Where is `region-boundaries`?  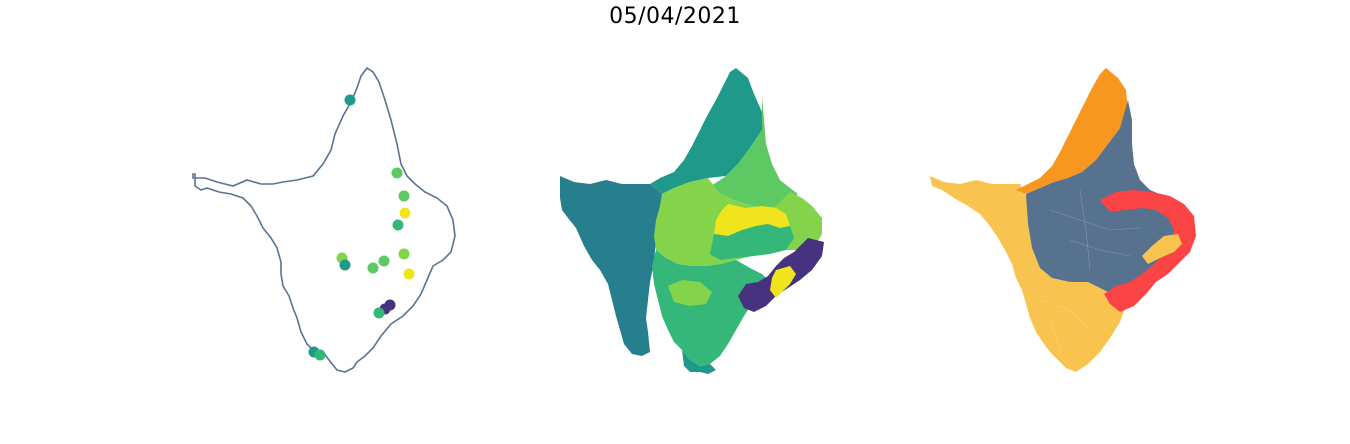 region-boundaries is located at coordinates (1090, 270).